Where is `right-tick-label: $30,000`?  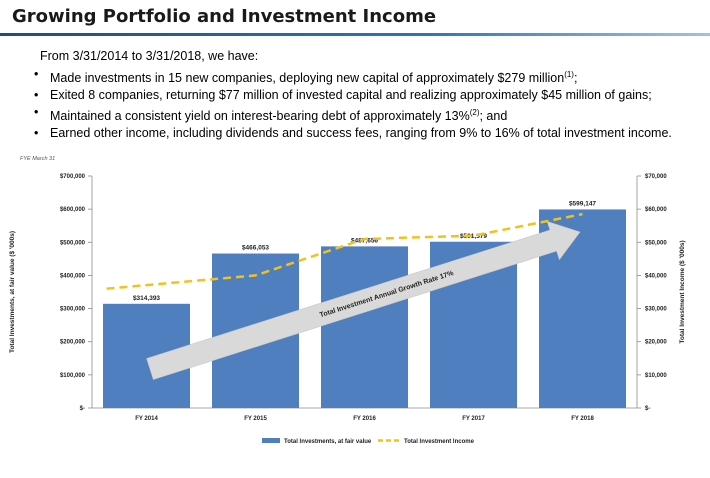
right-tick-label: $30,000 is located at coordinates (656, 310).